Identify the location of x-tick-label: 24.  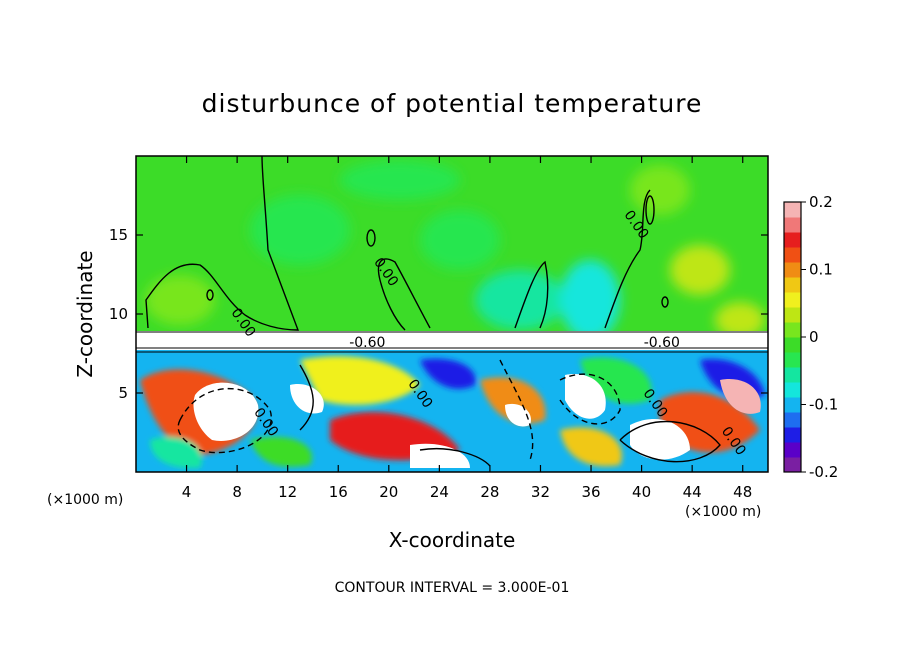
(439, 492).